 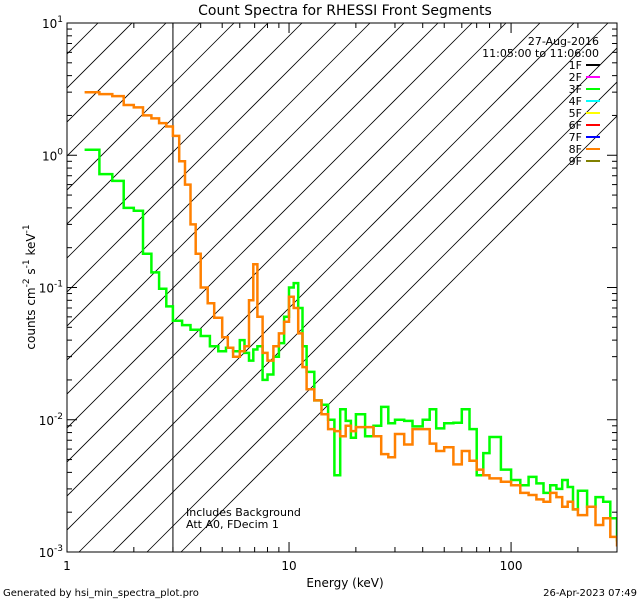 I want to click on y-axis-label: counts cm-2 s-1 keV-1, so click(x=30, y=286).